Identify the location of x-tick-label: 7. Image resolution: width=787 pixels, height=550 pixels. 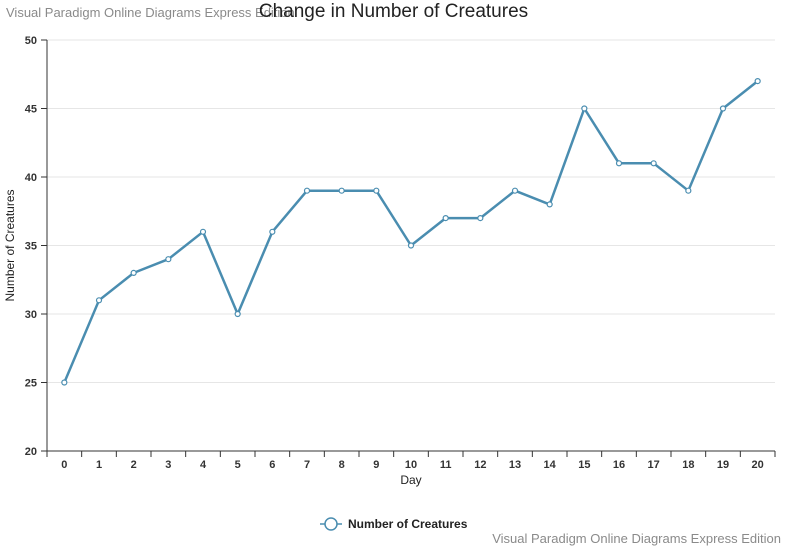
(307, 465).